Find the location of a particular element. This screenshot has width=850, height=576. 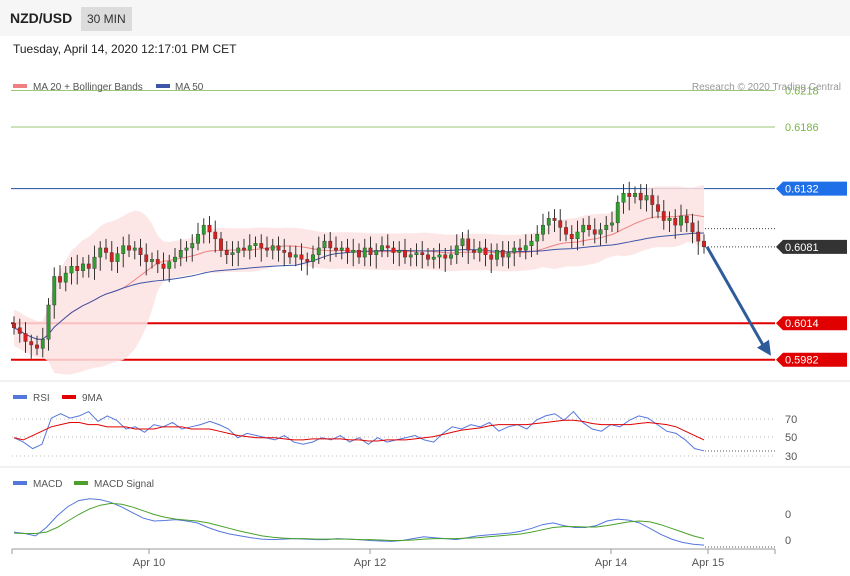

level-label: 0.6081 is located at coordinates (802, 248).